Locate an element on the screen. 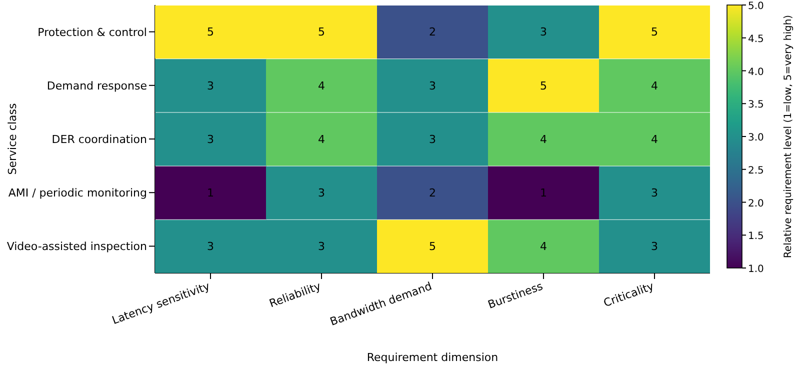 The width and height of the screenshot is (800, 369). color-bar-label: 1.5 is located at coordinates (756, 236).